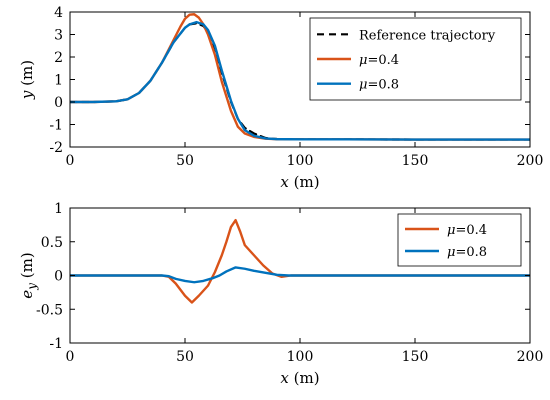 The image size is (550, 400). Describe the element at coordinates (58, 58) in the screenshot. I see `y-tick-label: 2` at that location.